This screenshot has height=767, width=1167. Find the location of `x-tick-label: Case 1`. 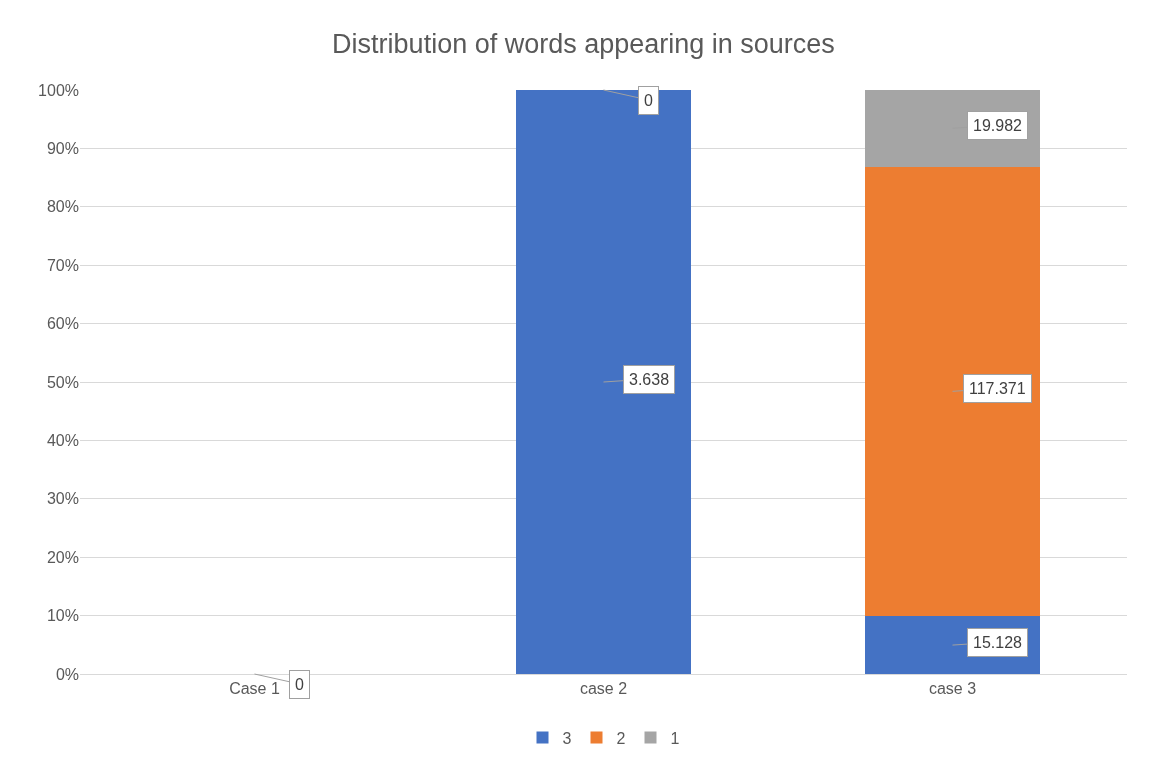

x-tick-label: Case 1 is located at coordinates (254, 689).